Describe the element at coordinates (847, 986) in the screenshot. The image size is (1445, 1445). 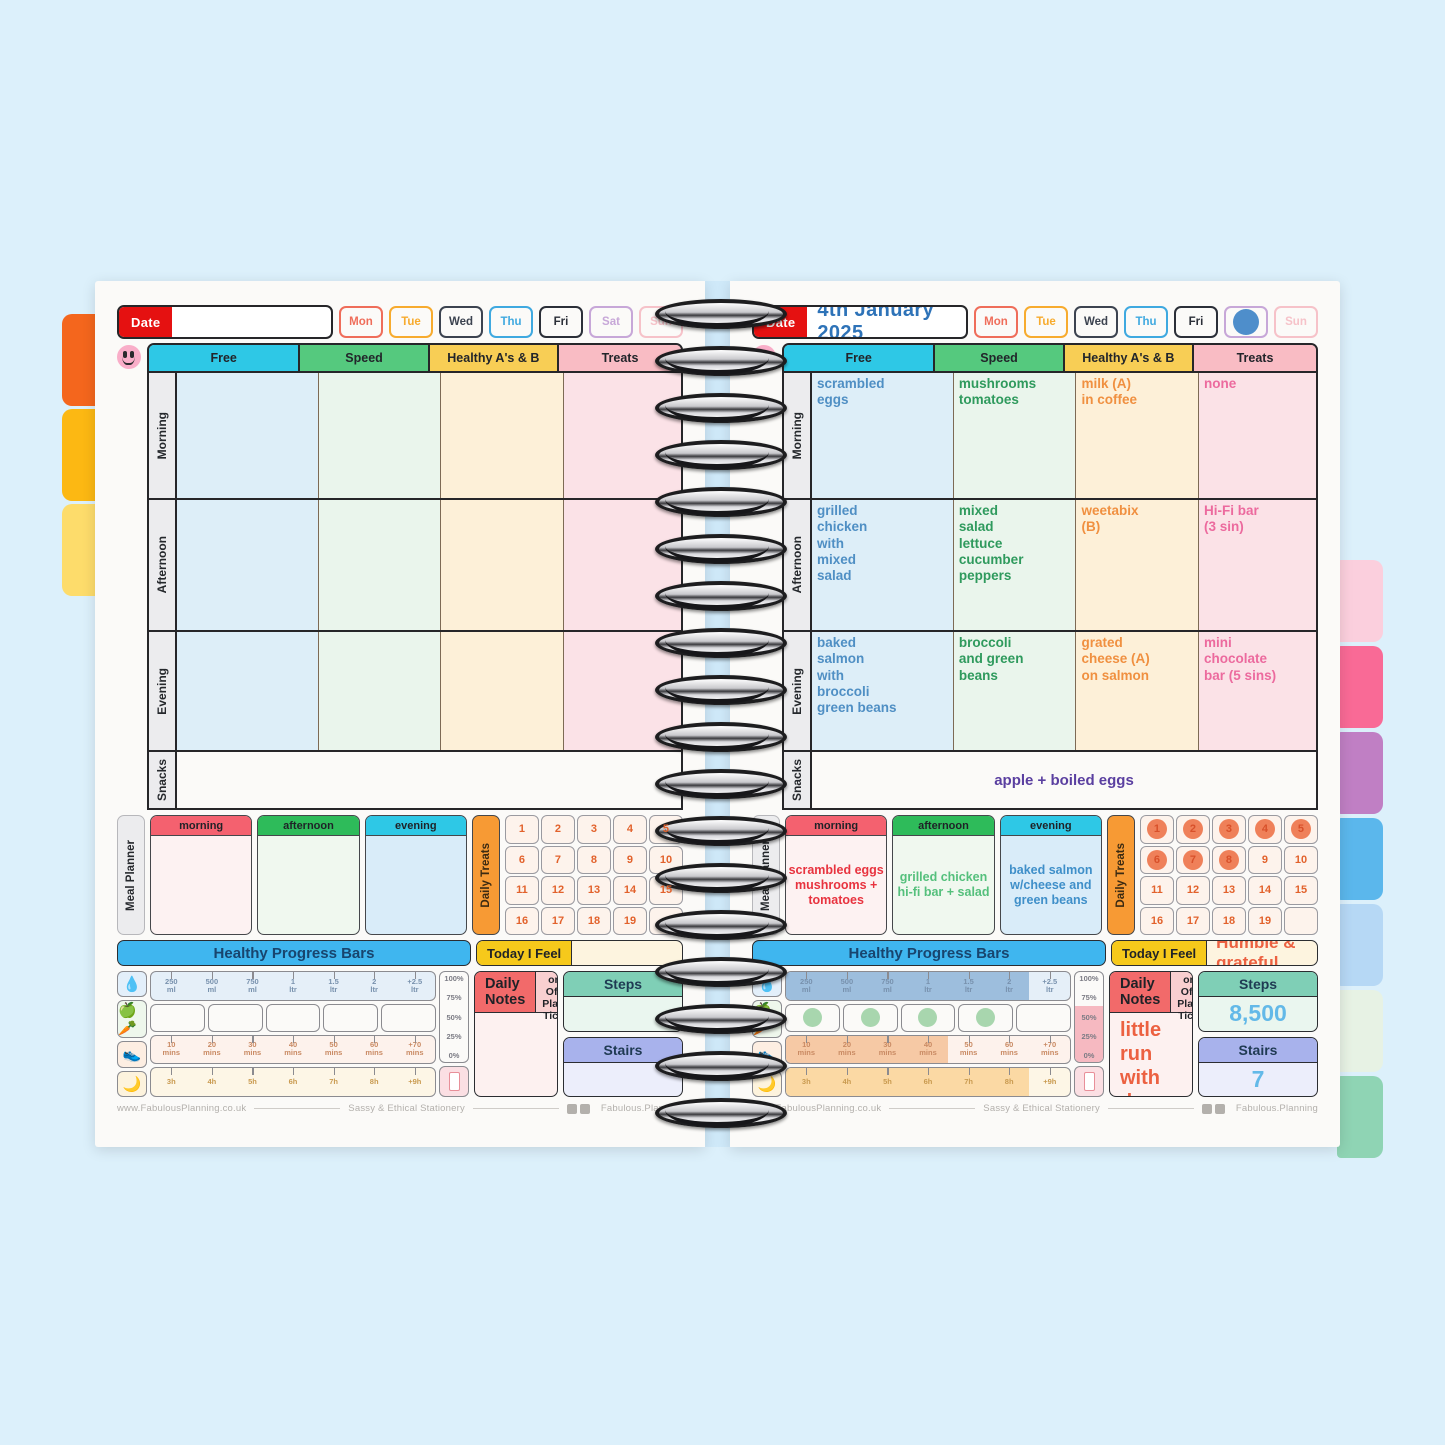
I see `water-tick-2: 500 ml` at that location.